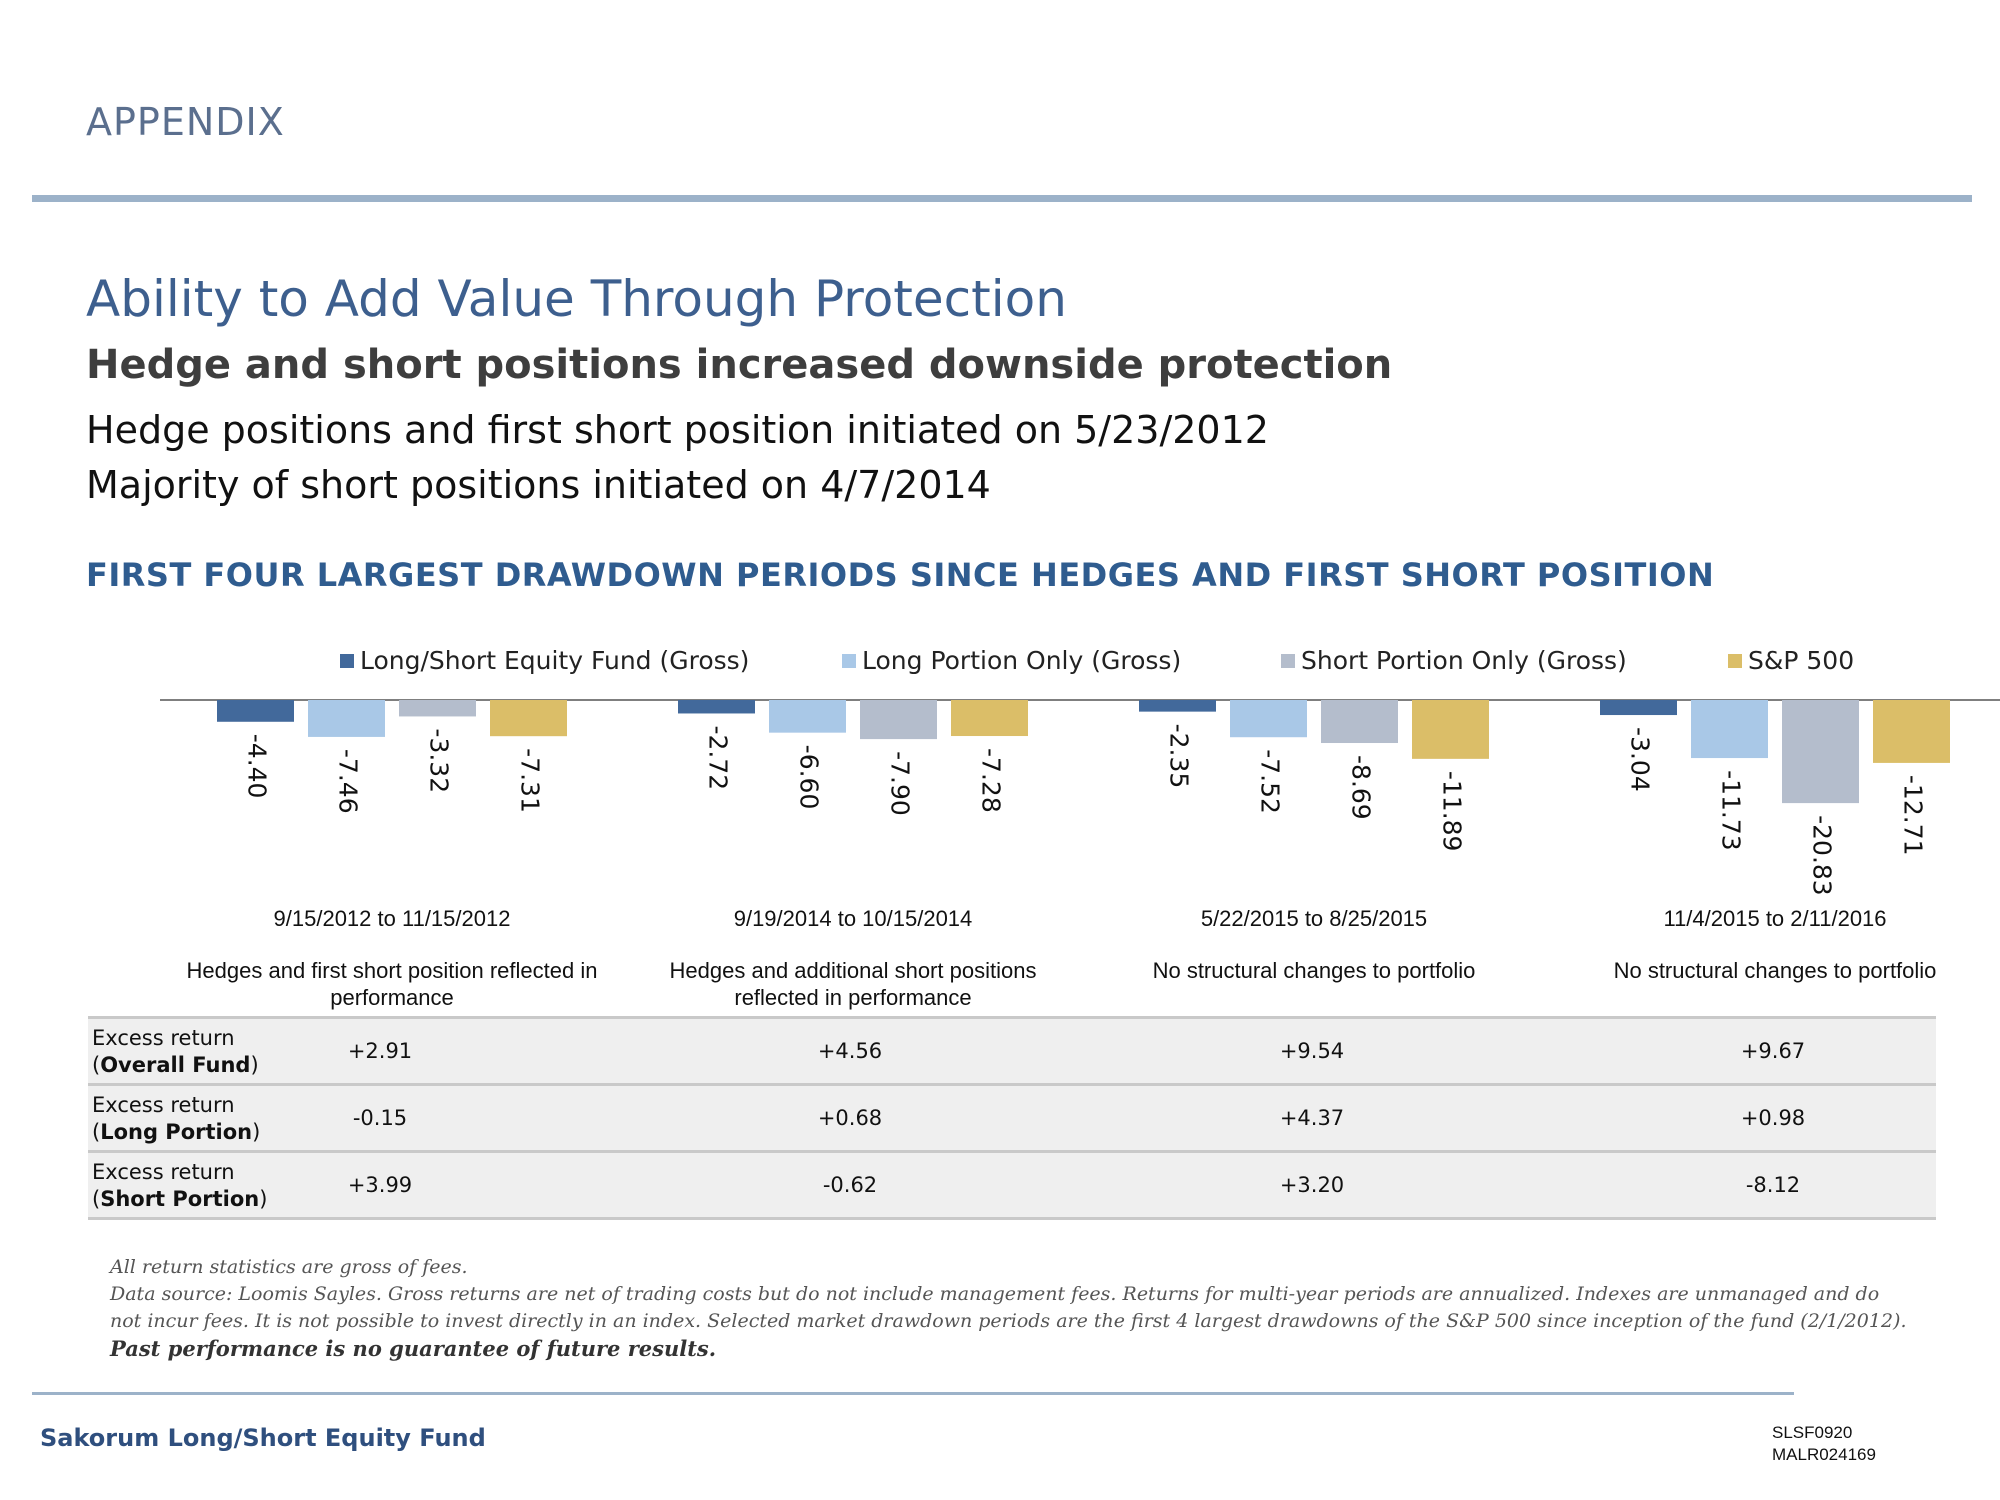  What do you see at coordinates (185, 122) in the screenshot?
I see `section-label: APPENDIX` at bounding box center [185, 122].